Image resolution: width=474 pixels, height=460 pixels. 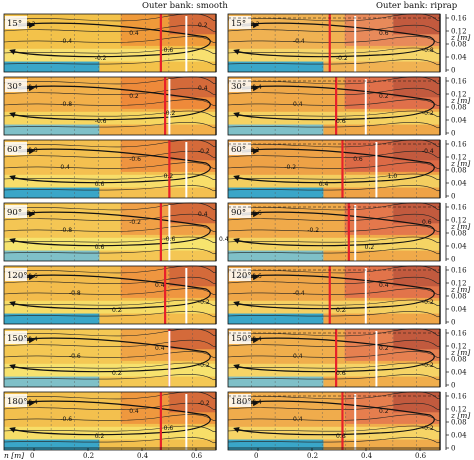 What do you see at coordinates (334, 421) in the screenshot?
I see `panel-R-6: -0.4 0.4 0.6 0.2 -0.2 180°` at bounding box center [334, 421].